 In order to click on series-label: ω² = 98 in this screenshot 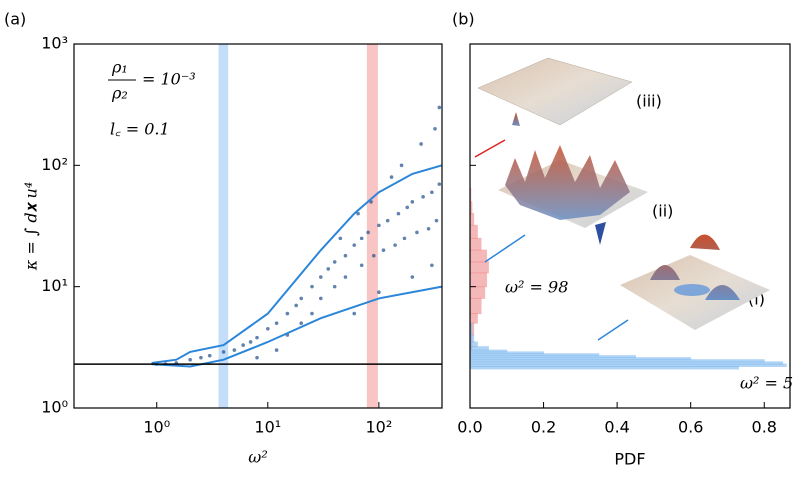, I will do `click(536, 287)`.